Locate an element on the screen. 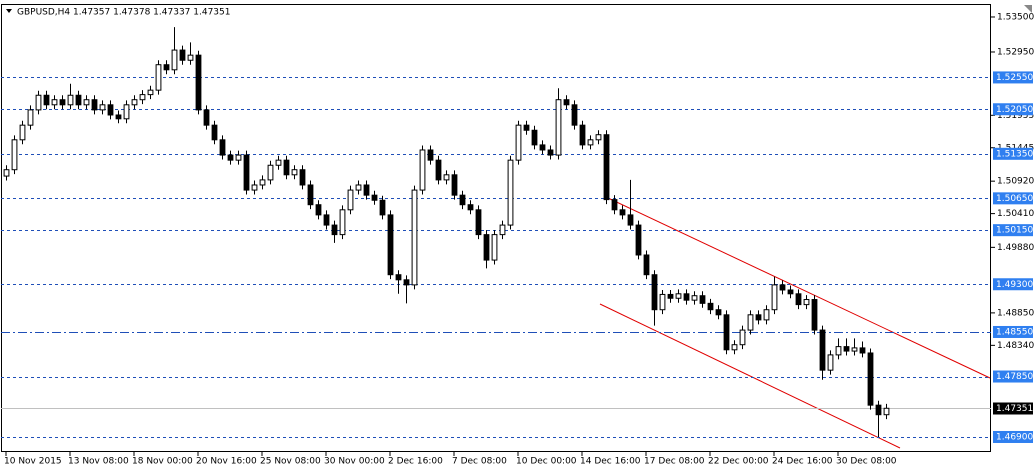 The image size is (1036, 471). menu-triangle is located at coordinates (9, 11).